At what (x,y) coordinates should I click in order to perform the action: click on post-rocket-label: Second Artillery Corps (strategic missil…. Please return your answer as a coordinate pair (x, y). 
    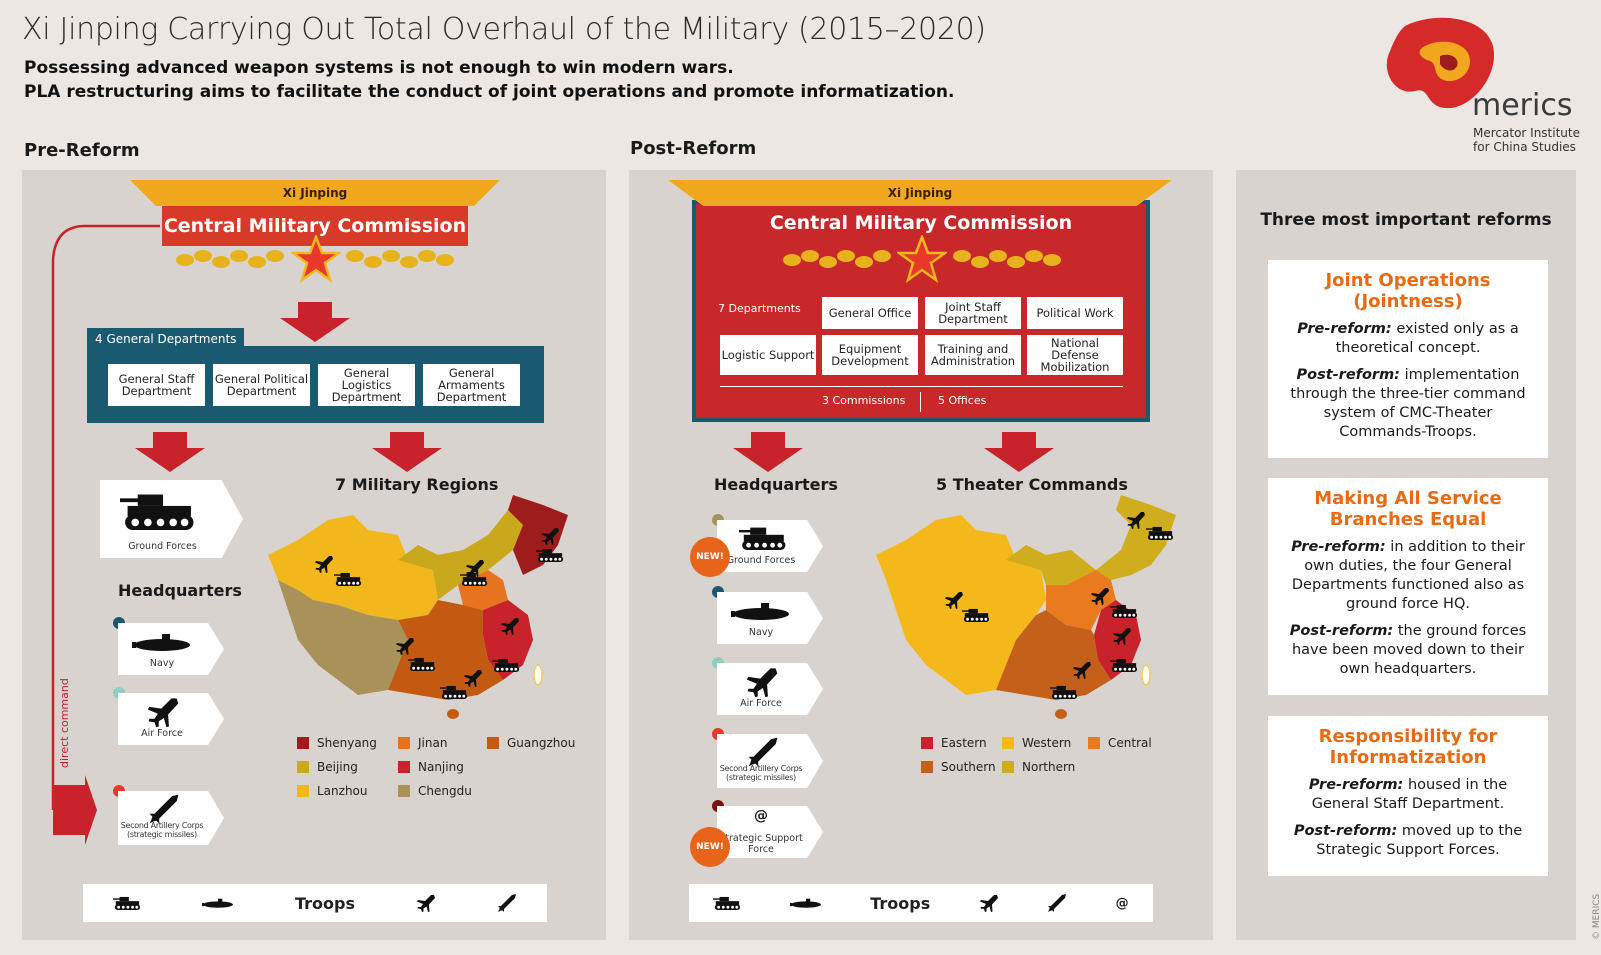
    Looking at the image, I should click on (761, 773).